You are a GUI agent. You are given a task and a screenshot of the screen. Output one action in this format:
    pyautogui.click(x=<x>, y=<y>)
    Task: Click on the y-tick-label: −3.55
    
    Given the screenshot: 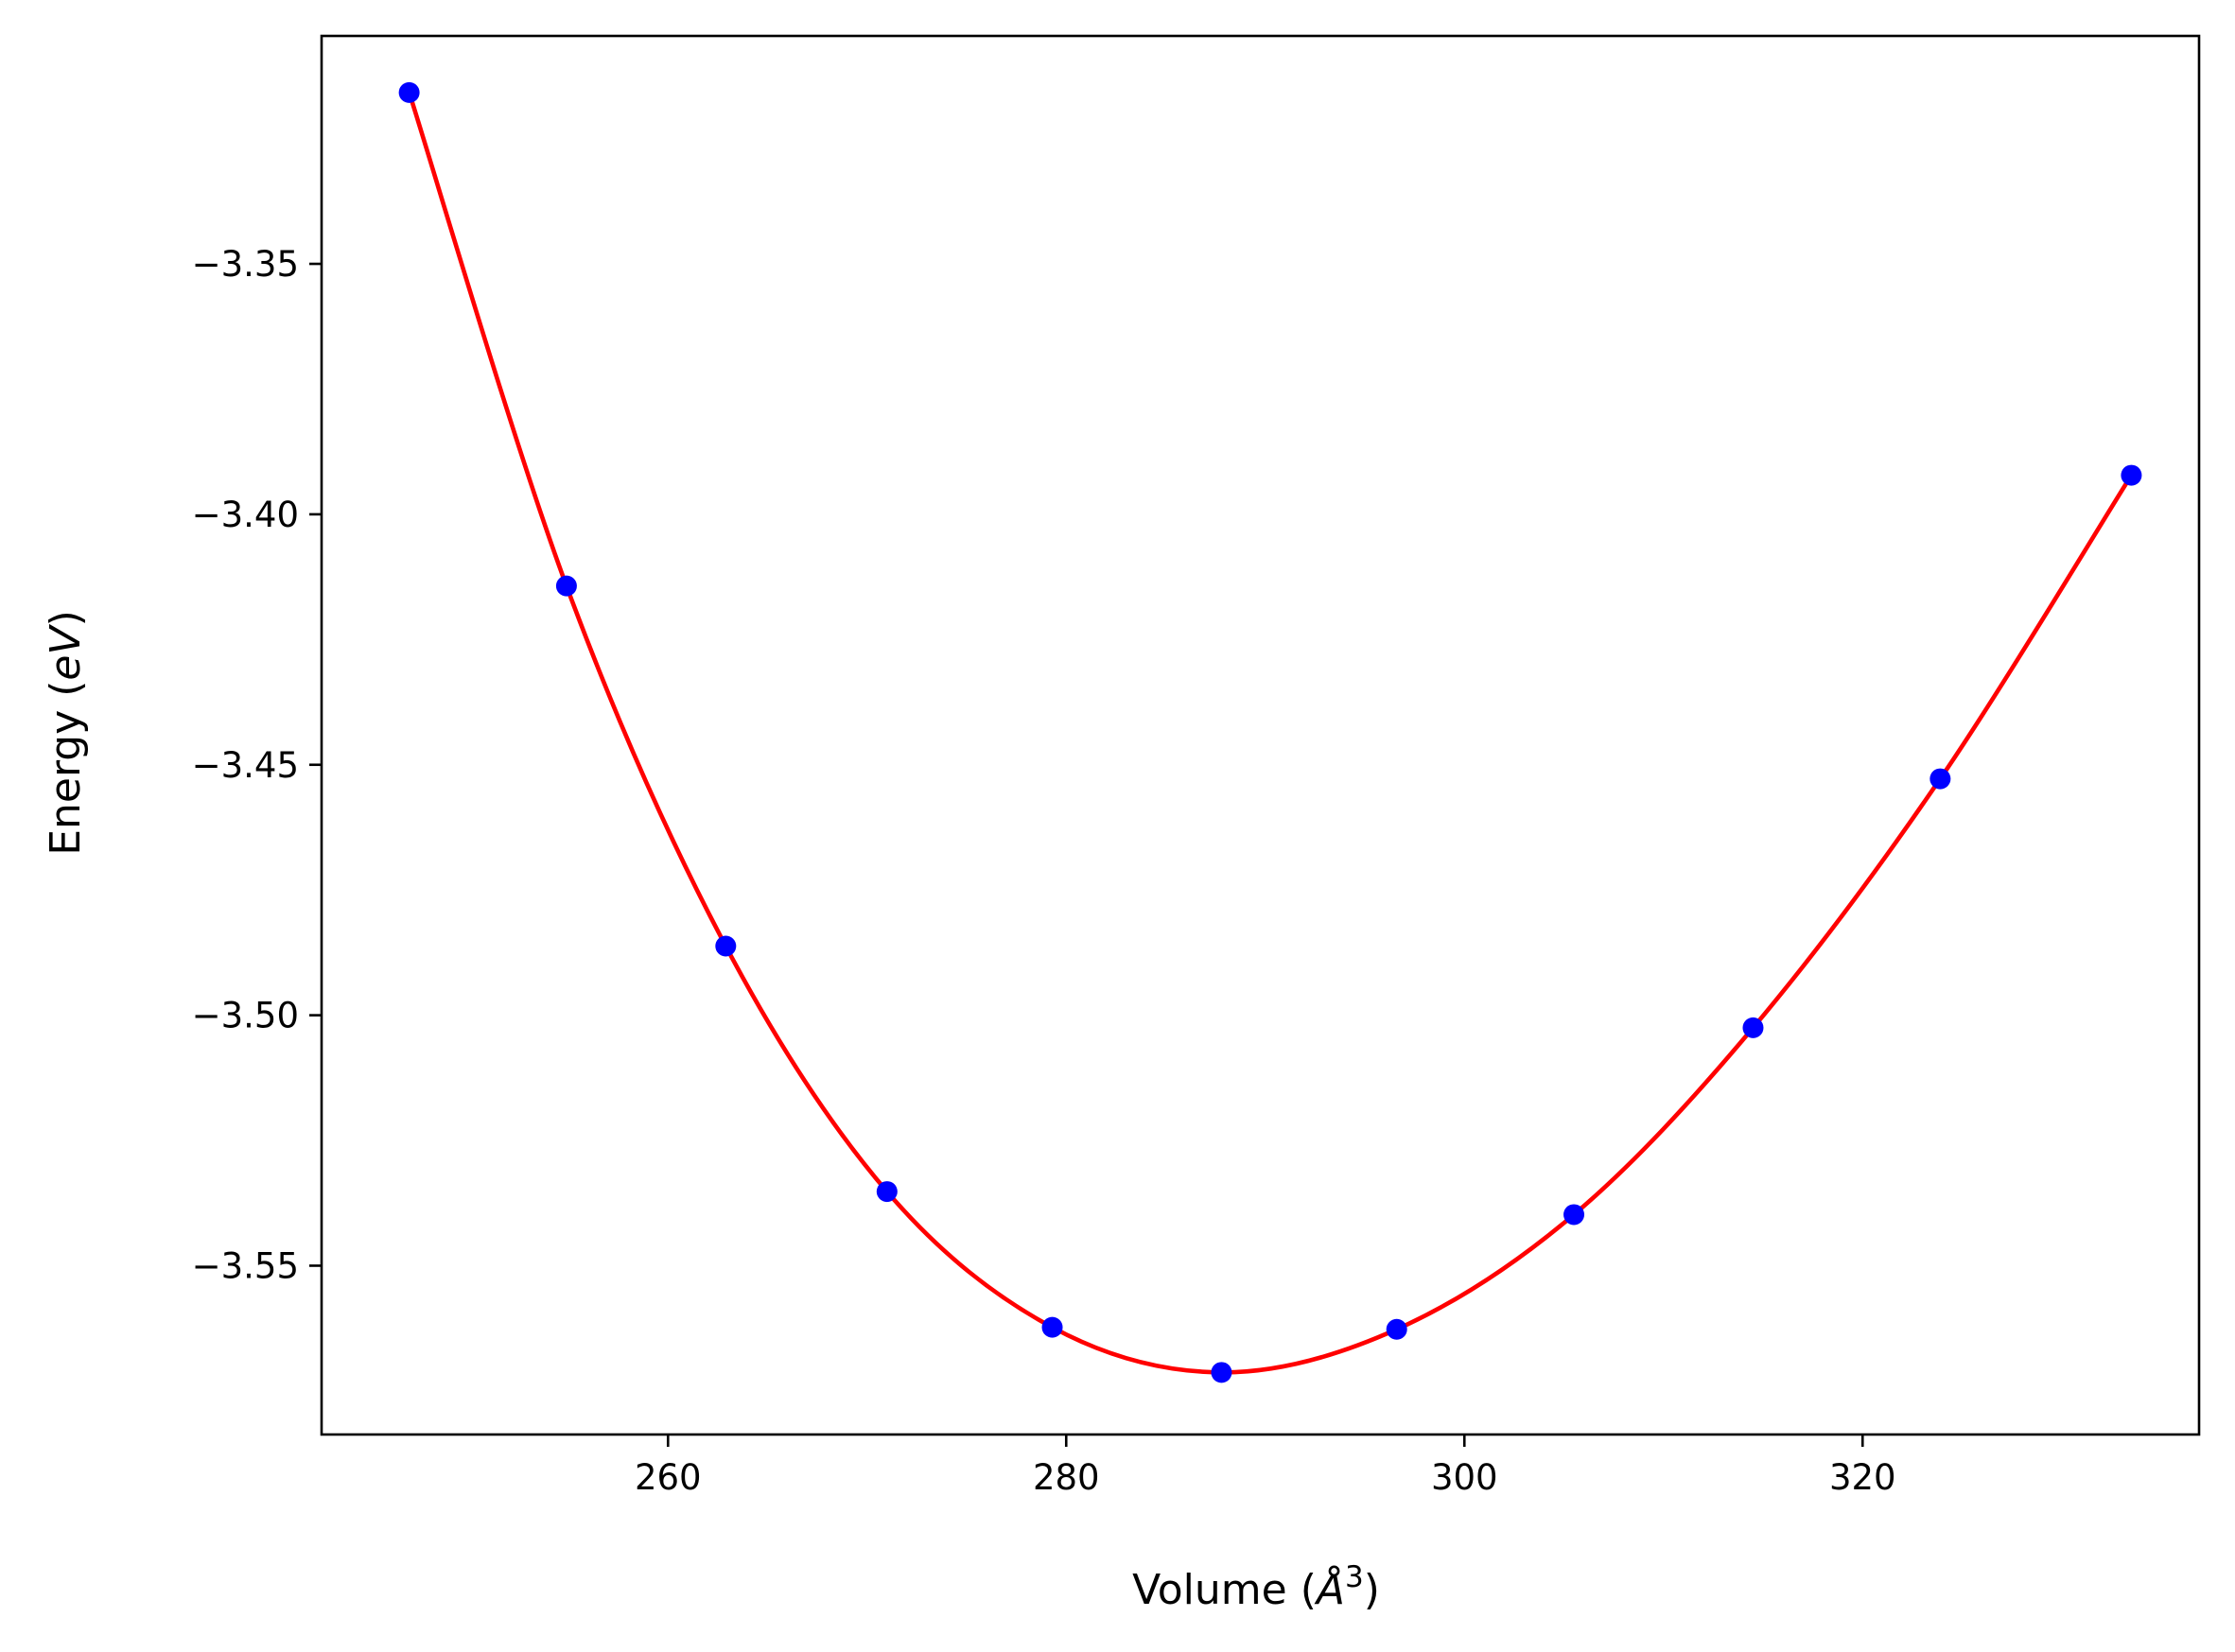 What is the action you would take?
    pyautogui.click(x=245, y=1266)
    